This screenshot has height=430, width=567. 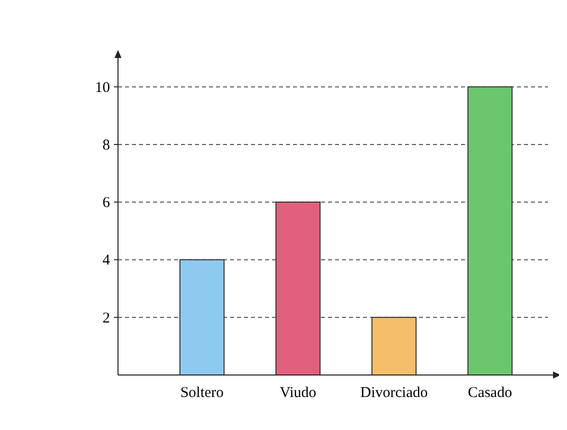 I want to click on x-tick-label: Soltero, so click(x=202, y=393).